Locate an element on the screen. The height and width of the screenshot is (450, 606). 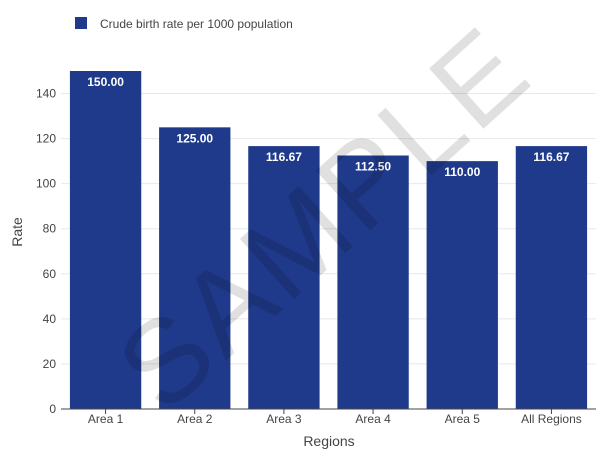
legend-swatch is located at coordinates (81, 23).